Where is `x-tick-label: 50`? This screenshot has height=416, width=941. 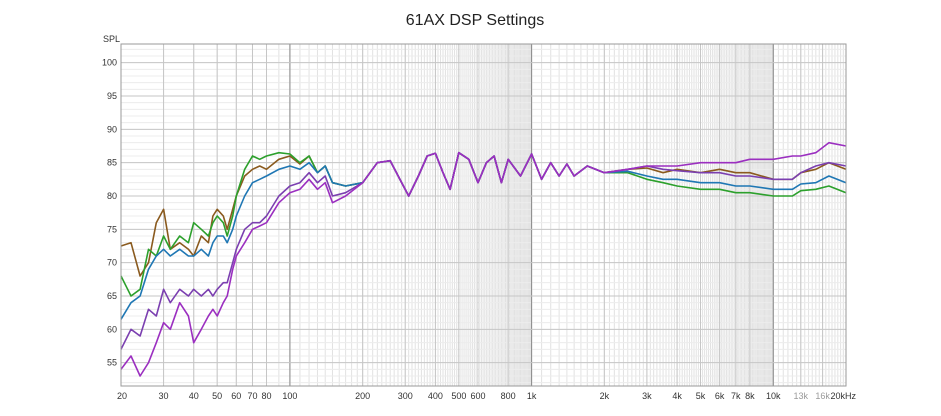 x-tick-label: 50 is located at coordinates (217, 396).